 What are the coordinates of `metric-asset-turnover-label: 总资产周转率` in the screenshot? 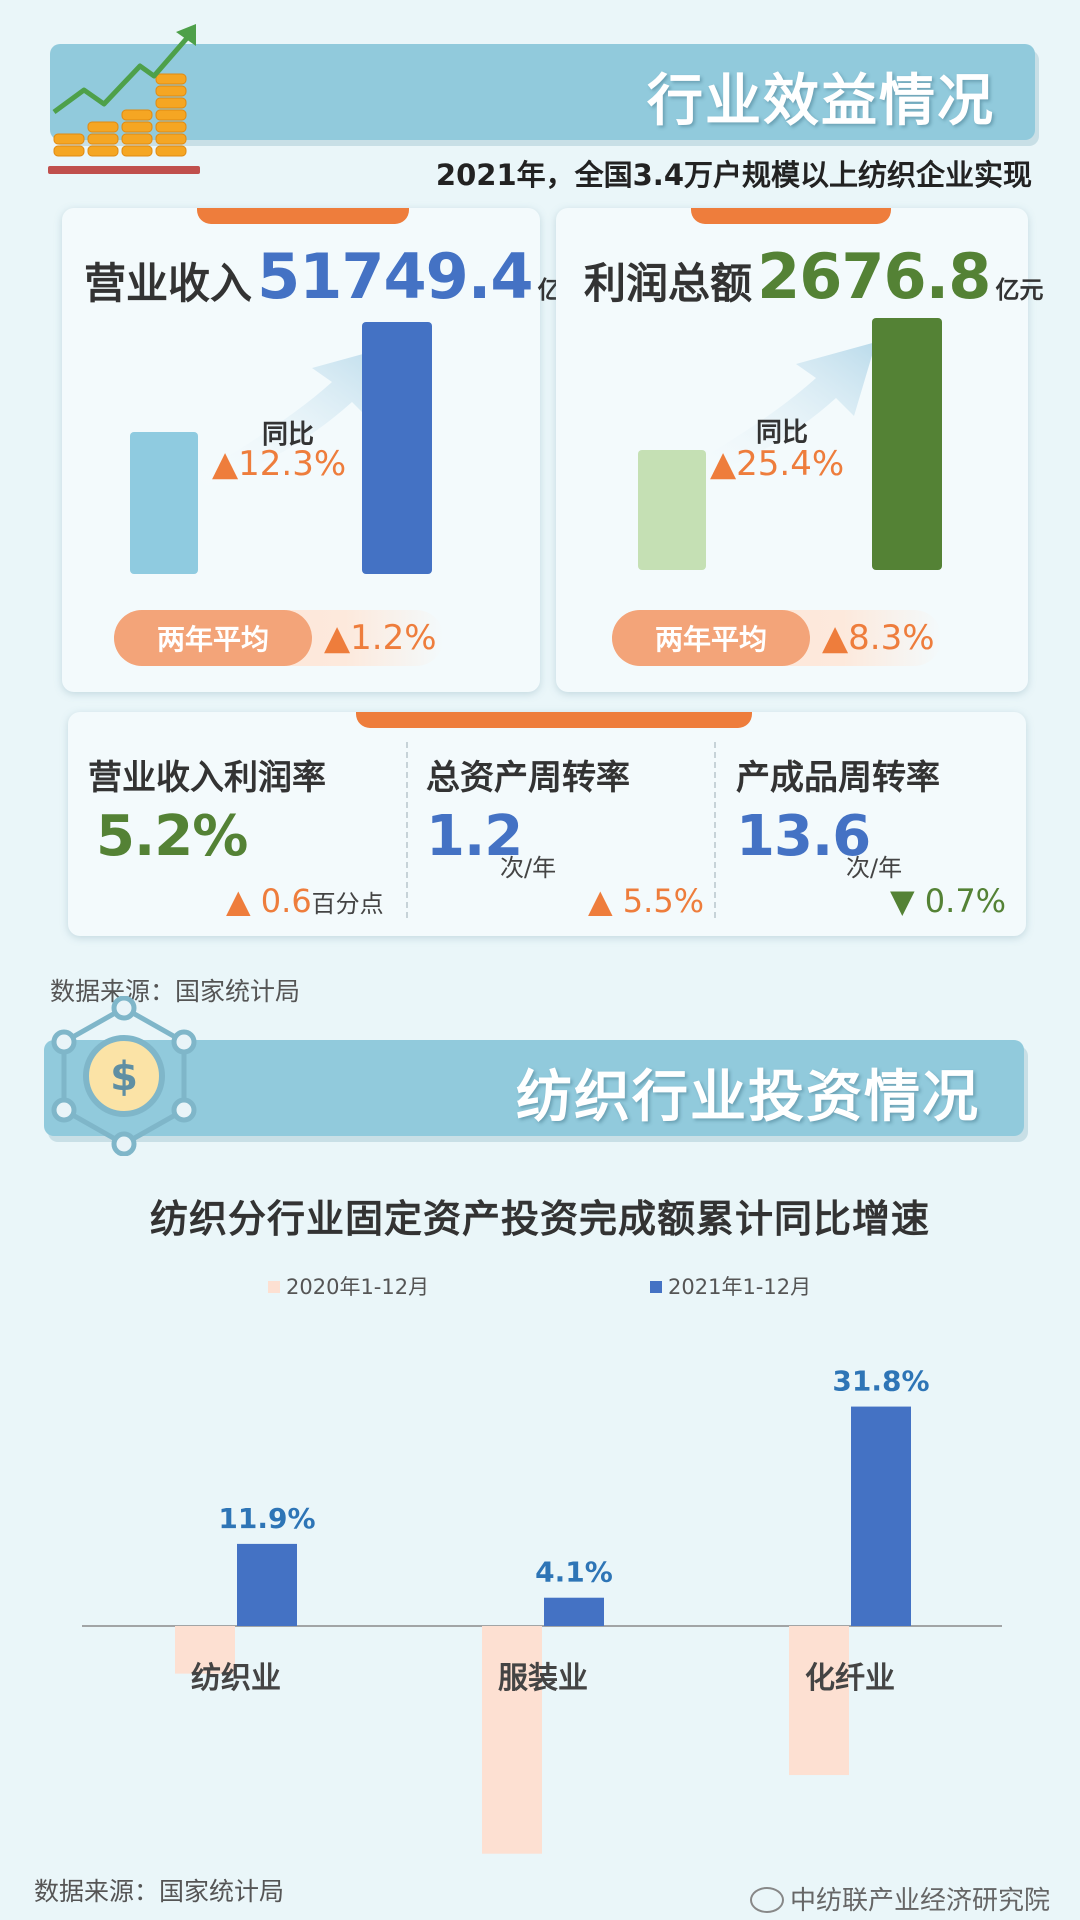 It's located at (528, 778).